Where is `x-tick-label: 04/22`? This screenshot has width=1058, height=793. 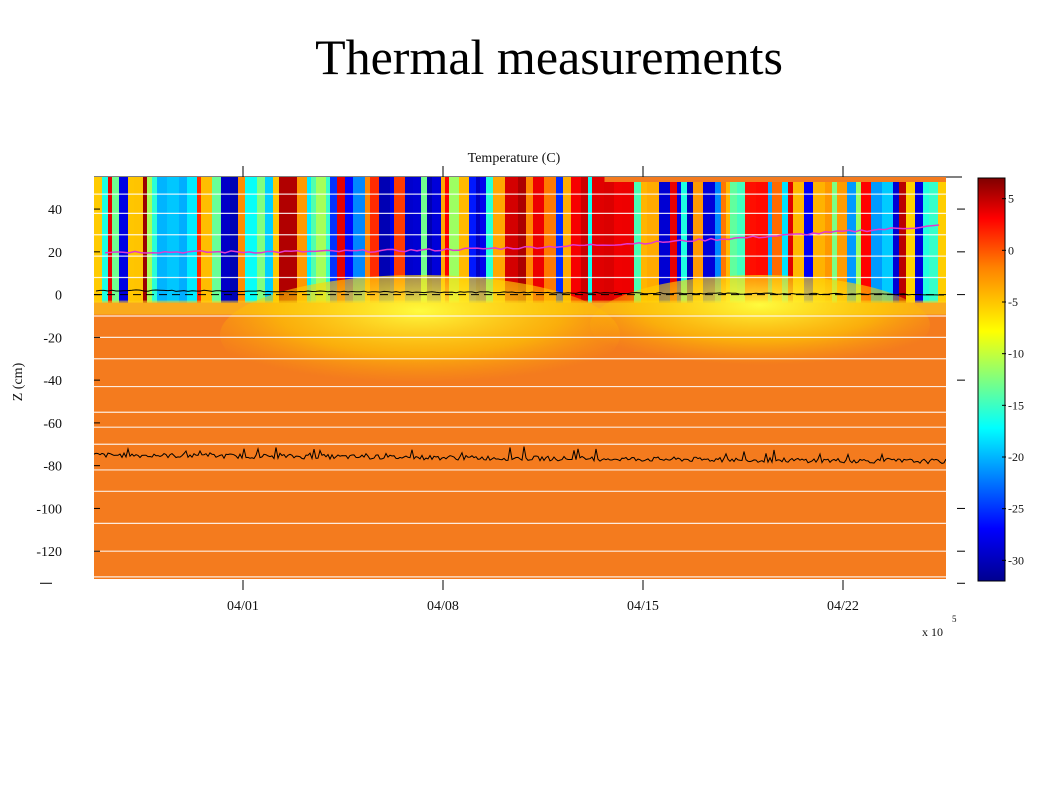
x-tick-label: 04/22 is located at coordinates (843, 606).